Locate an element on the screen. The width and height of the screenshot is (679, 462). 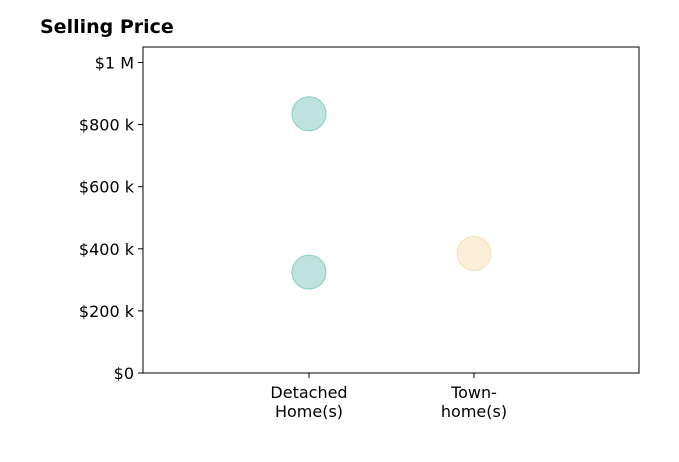
points-layer is located at coordinates (391, 193).